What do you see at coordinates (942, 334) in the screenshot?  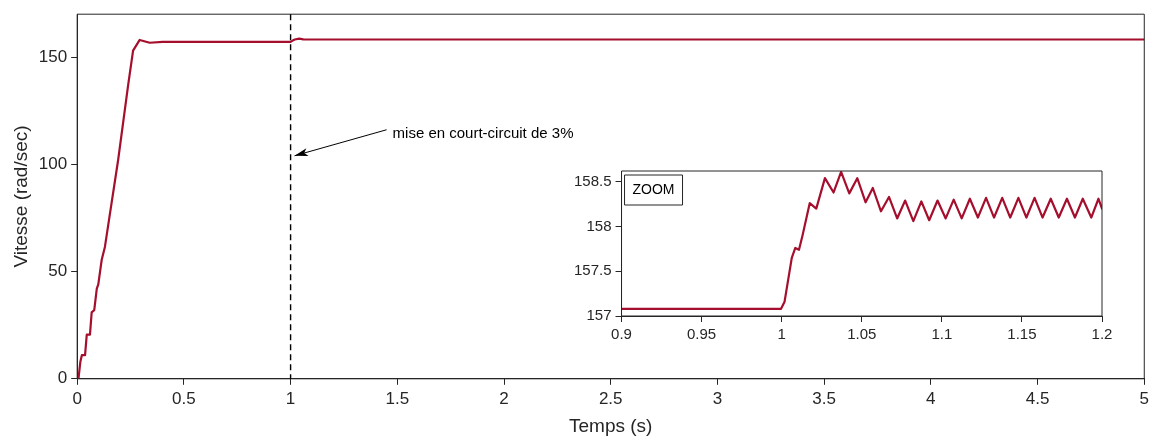 I see `x-tick-label: 1.1` at bounding box center [942, 334].